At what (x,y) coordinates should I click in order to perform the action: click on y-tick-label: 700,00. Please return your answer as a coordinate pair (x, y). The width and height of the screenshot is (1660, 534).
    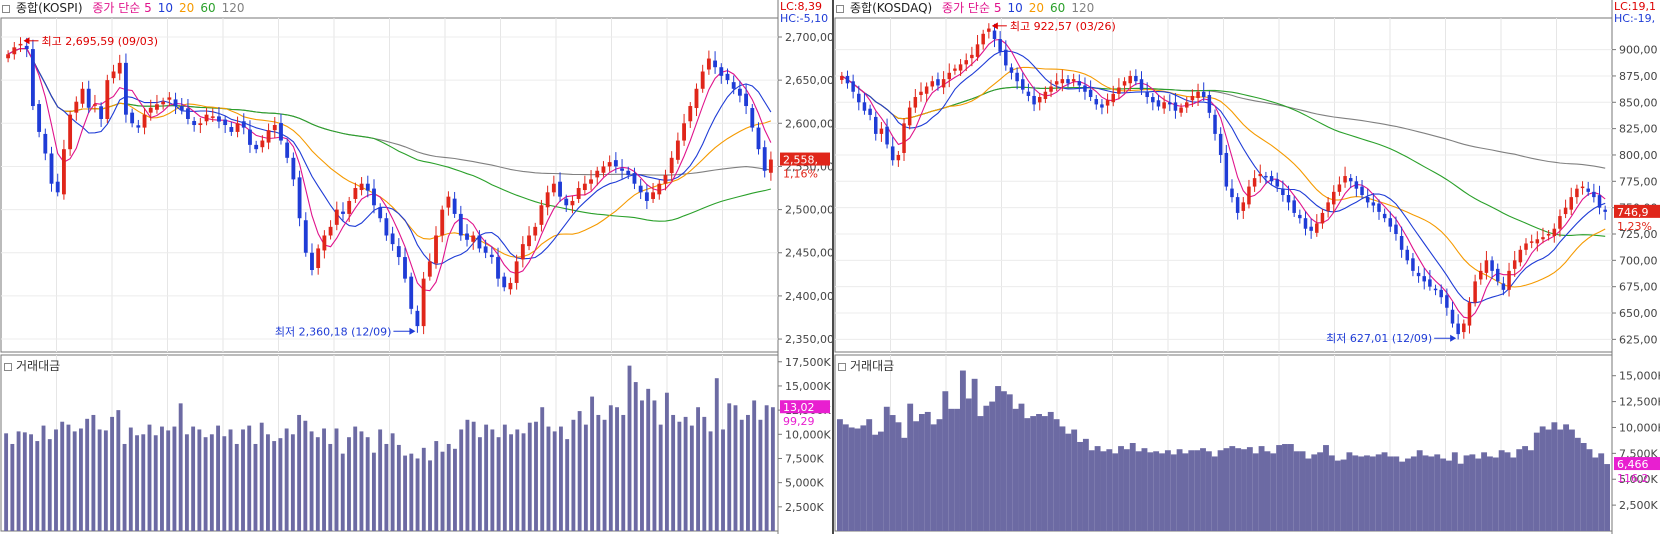
    Looking at the image, I should click on (1638, 260).